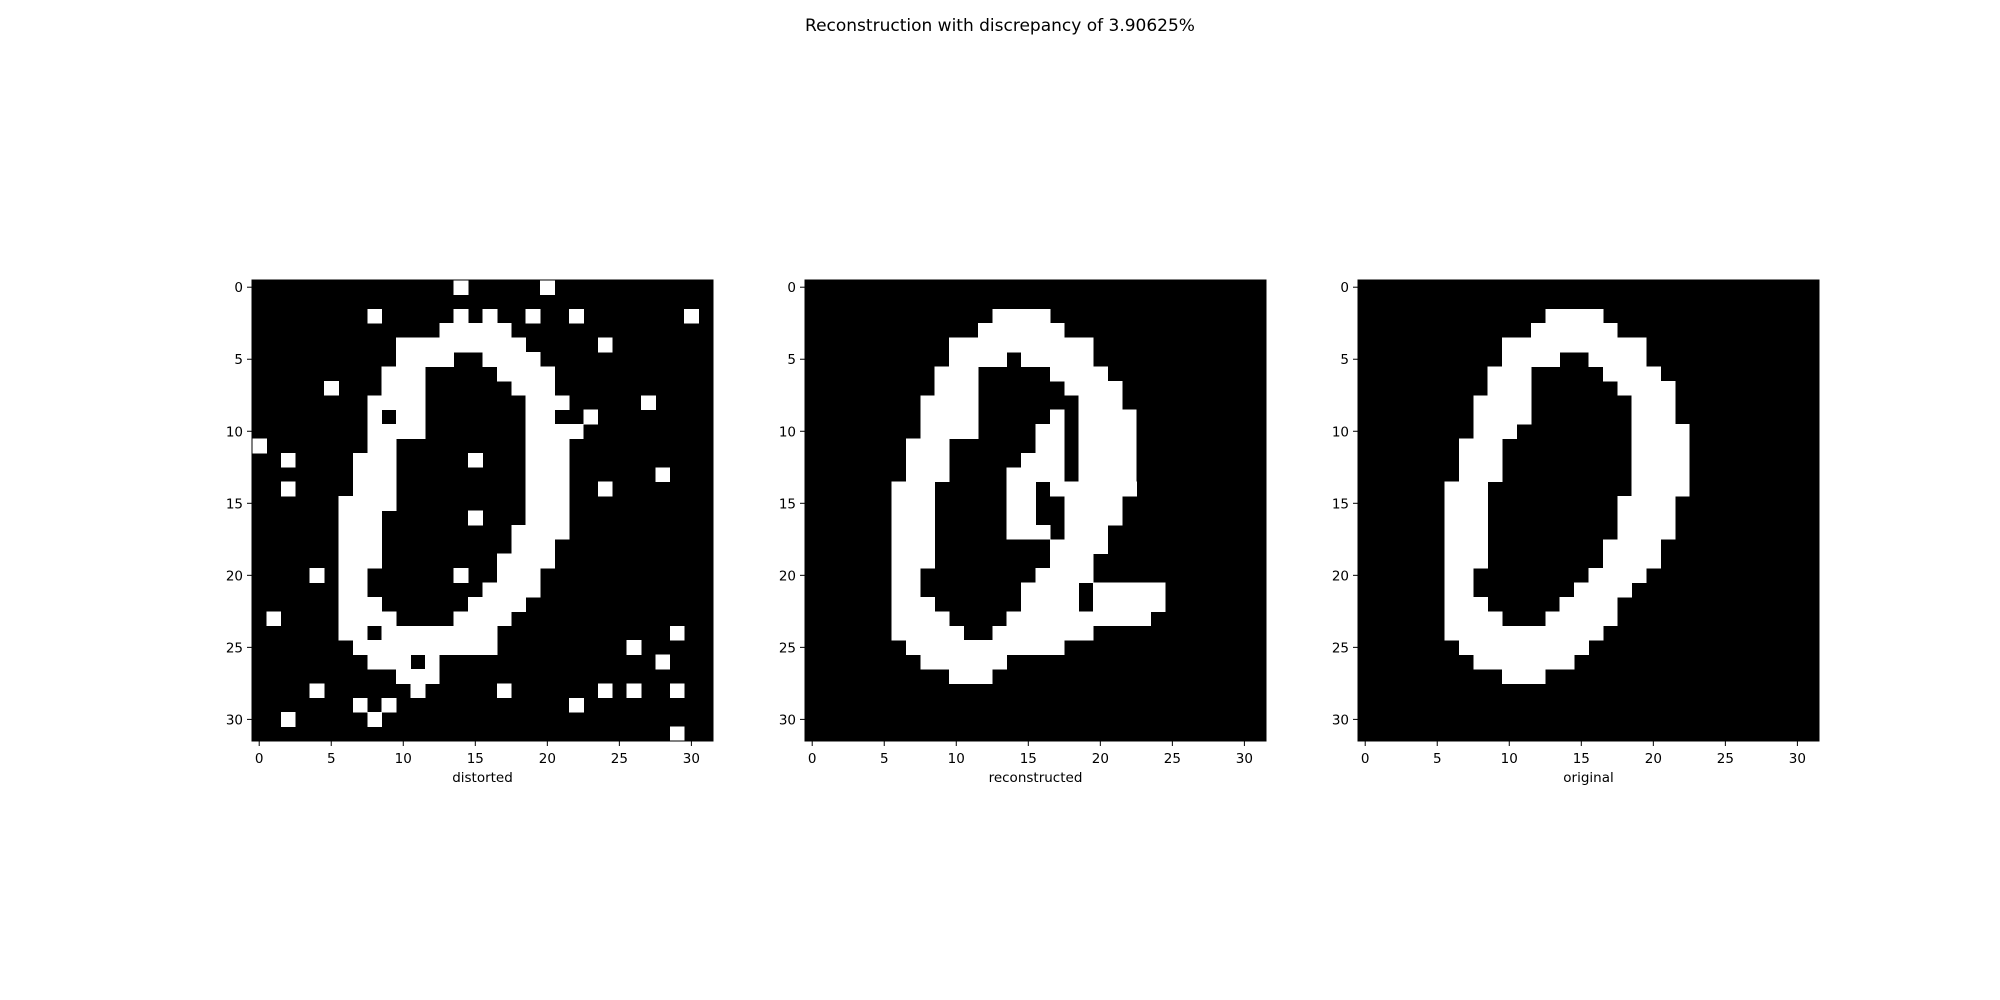  I want to click on y-tick-label: 25, so click(787, 648).